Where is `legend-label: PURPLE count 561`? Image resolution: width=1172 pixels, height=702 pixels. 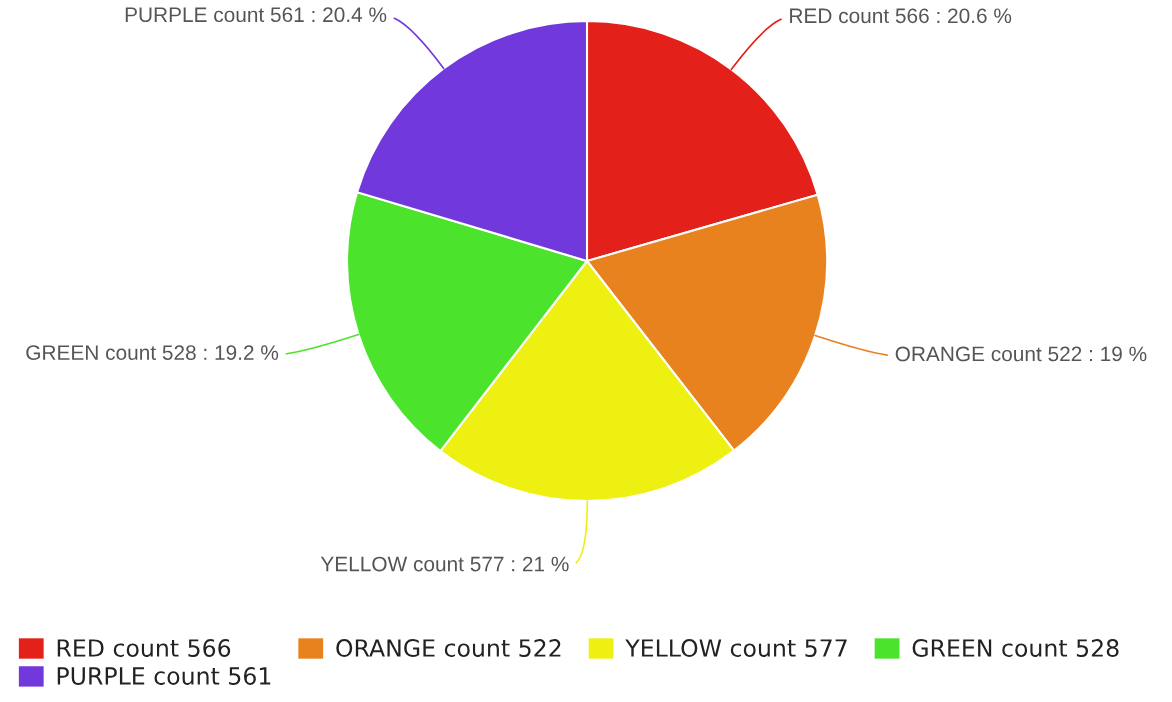
legend-label: PURPLE count 561 is located at coordinates (164, 676).